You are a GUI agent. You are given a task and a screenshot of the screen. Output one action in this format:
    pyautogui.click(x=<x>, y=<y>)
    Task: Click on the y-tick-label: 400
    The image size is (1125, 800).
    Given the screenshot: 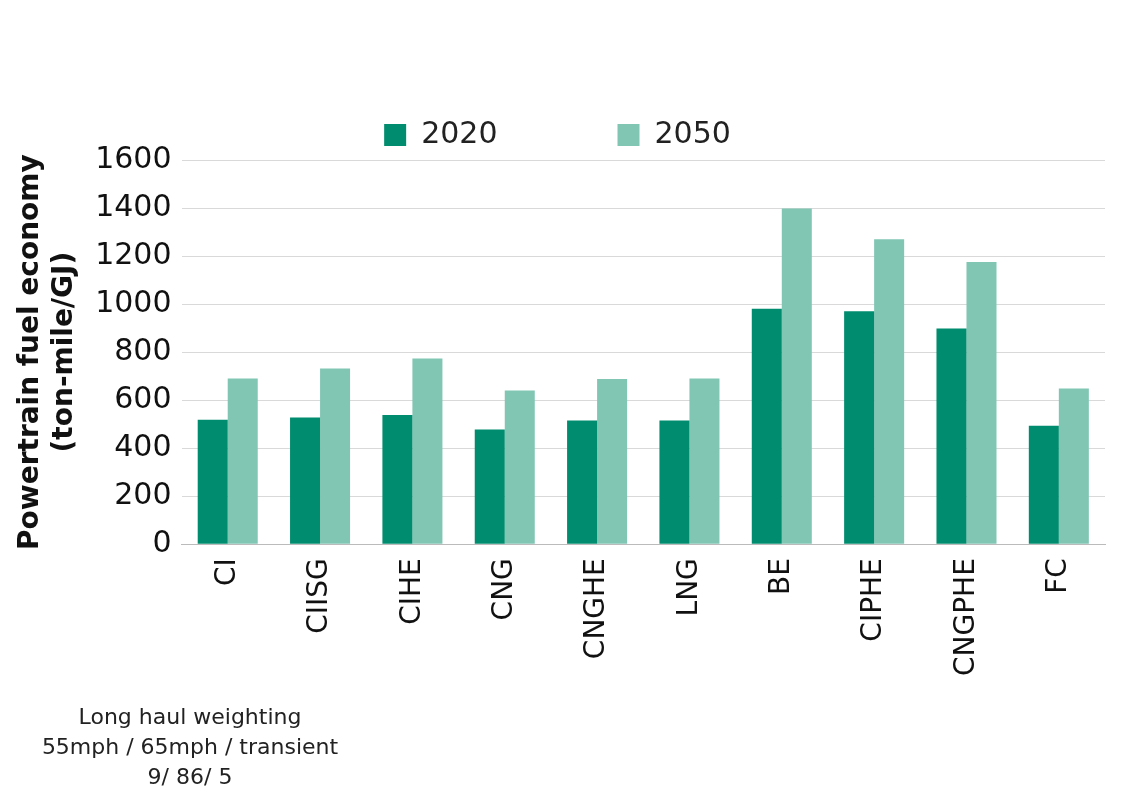 What is the action you would take?
    pyautogui.click(x=143, y=445)
    